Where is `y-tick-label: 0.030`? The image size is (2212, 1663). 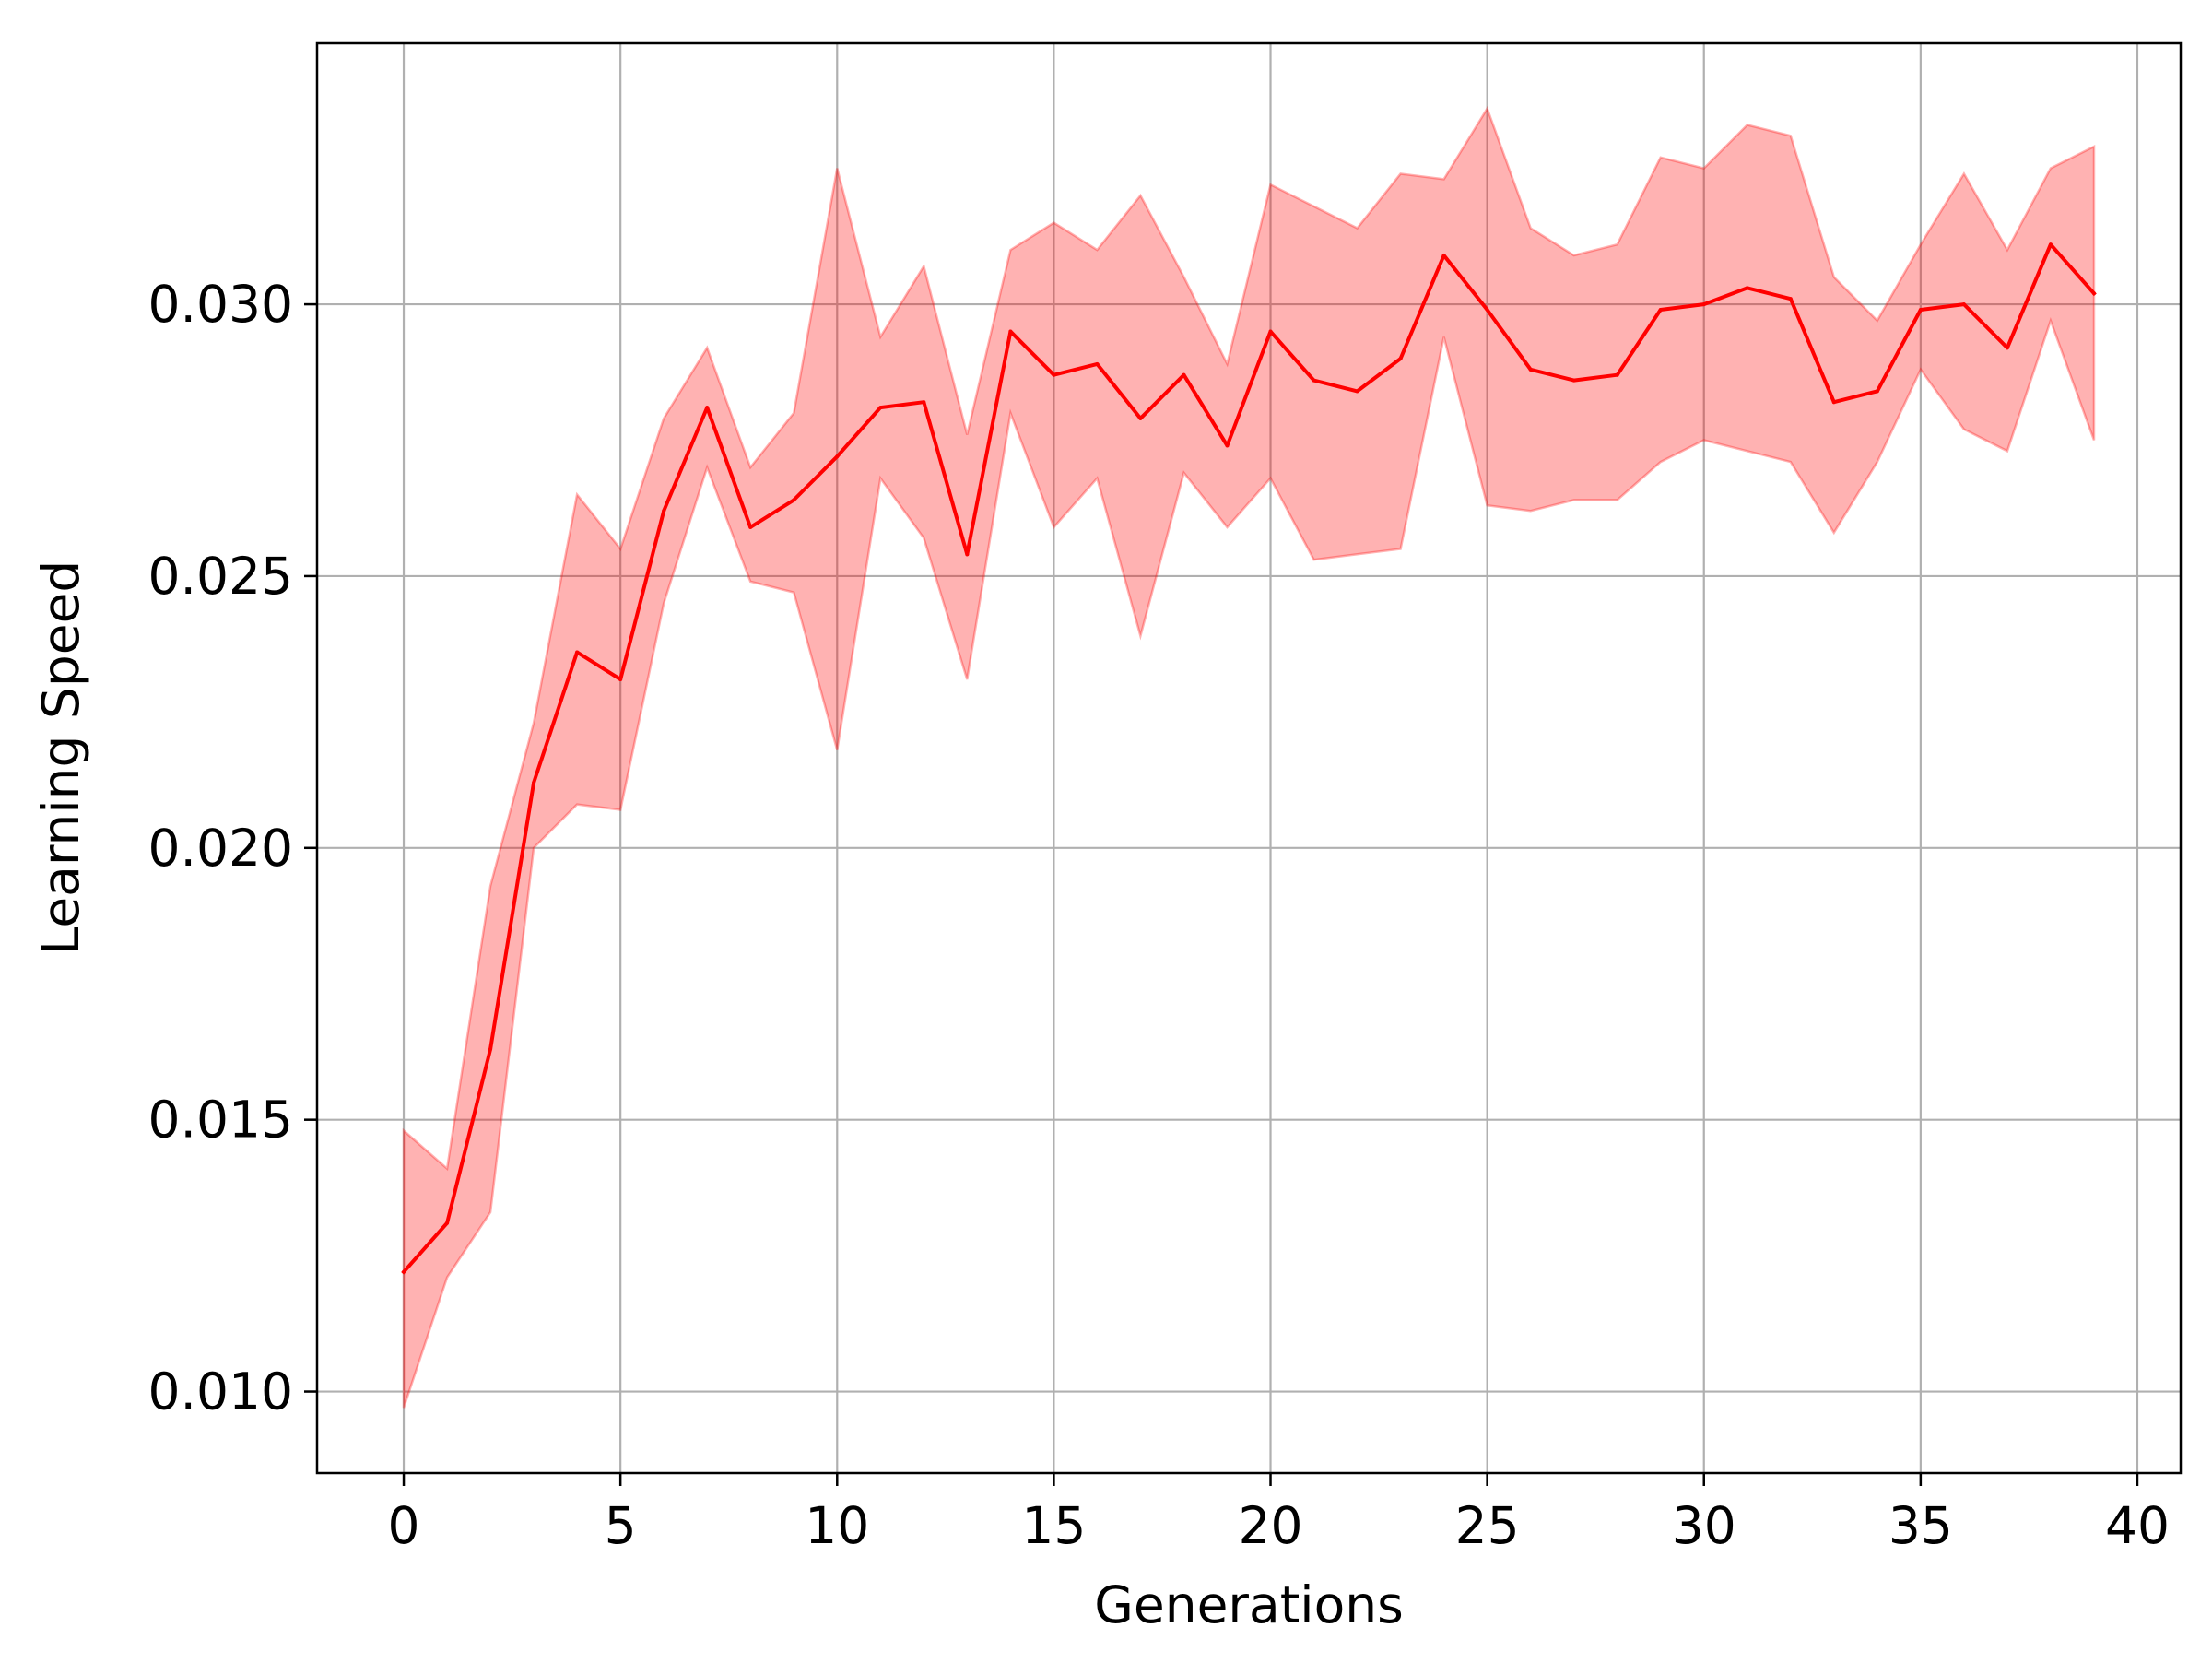 y-tick-label: 0.030 is located at coordinates (220, 304).